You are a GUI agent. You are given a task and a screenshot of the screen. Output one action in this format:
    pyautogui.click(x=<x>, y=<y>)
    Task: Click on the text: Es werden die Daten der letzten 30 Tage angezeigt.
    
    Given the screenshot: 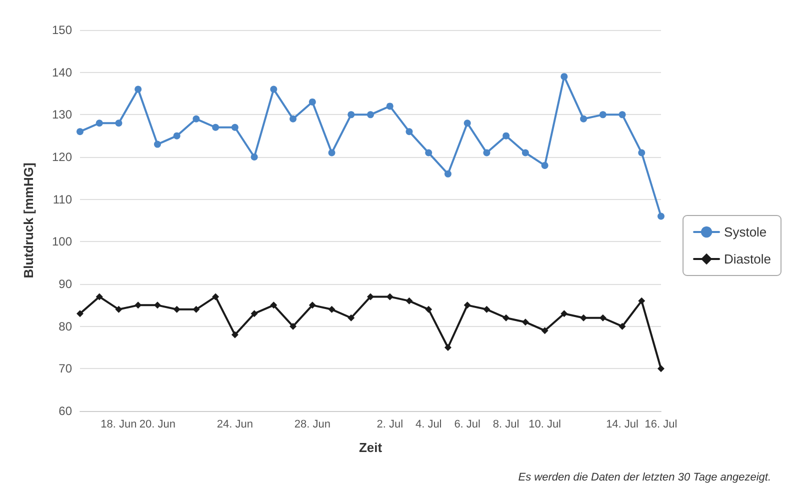 What is the action you would take?
    pyautogui.click(x=644, y=478)
    